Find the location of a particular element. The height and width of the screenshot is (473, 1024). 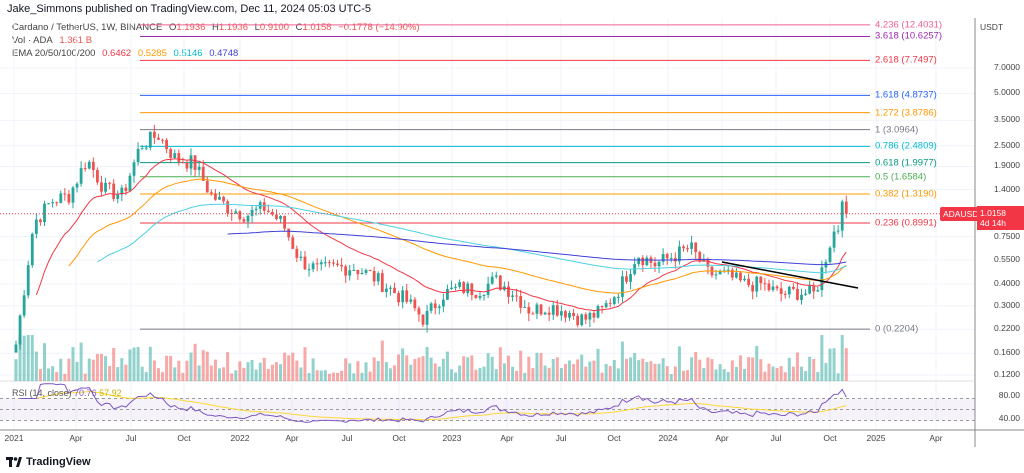

fib-level-label: 0.786 (2.4809) is located at coordinates (906, 146).